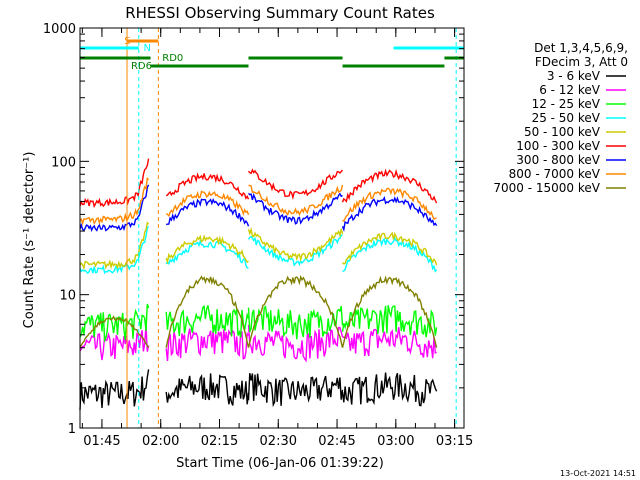  What do you see at coordinates (172, 58) in the screenshot?
I see `state-label-rd0: RD0` at bounding box center [172, 58].